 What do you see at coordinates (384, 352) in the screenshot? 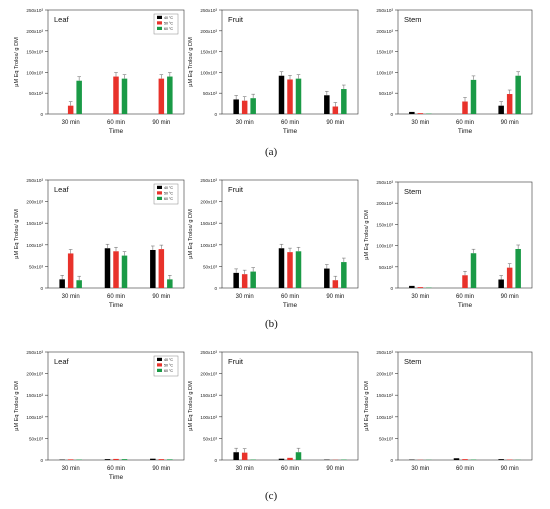
I see `chart9-ytick-label: 250x10³` at bounding box center [384, 352].